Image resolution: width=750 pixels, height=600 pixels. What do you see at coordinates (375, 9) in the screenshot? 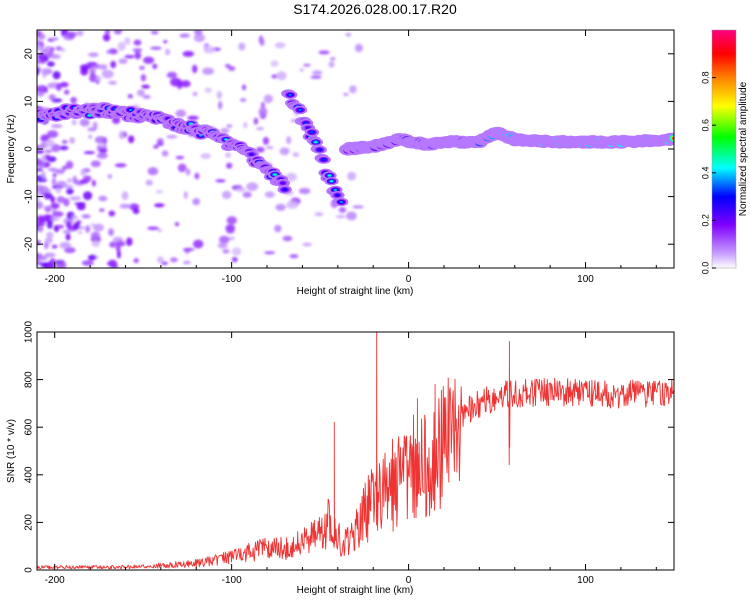
I see `figure-title: S174.2026.028.00.17.R20` at bounding box center [375, 9].